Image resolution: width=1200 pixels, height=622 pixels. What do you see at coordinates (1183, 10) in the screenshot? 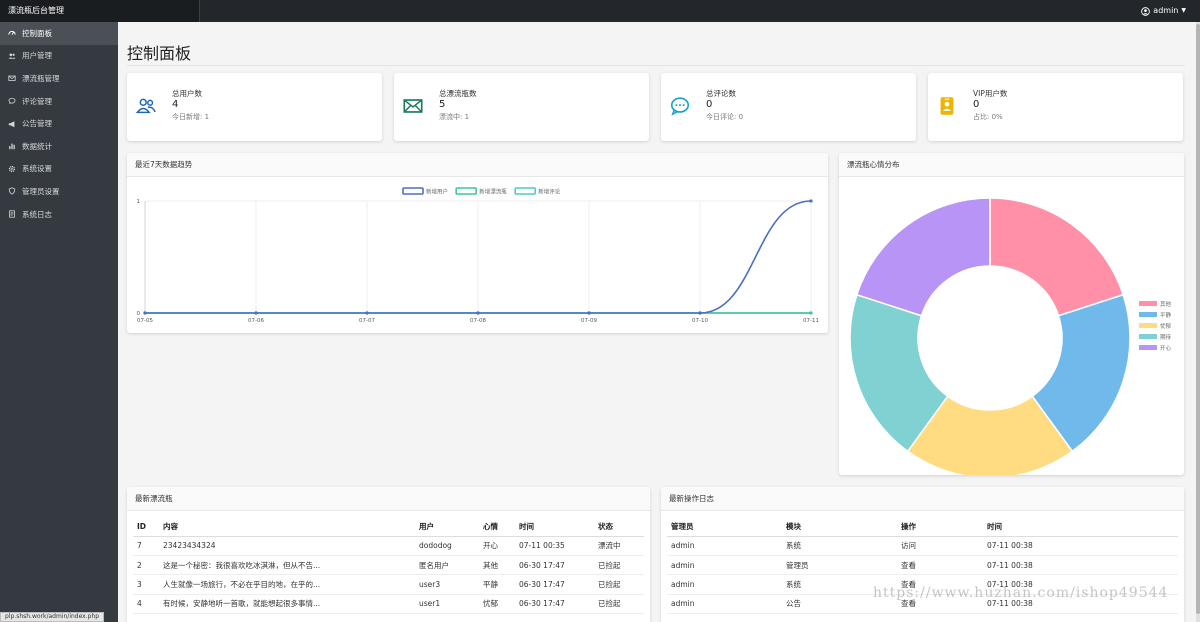
I see `caret-down-icon: ▼` at bounding box center [1183, 10].